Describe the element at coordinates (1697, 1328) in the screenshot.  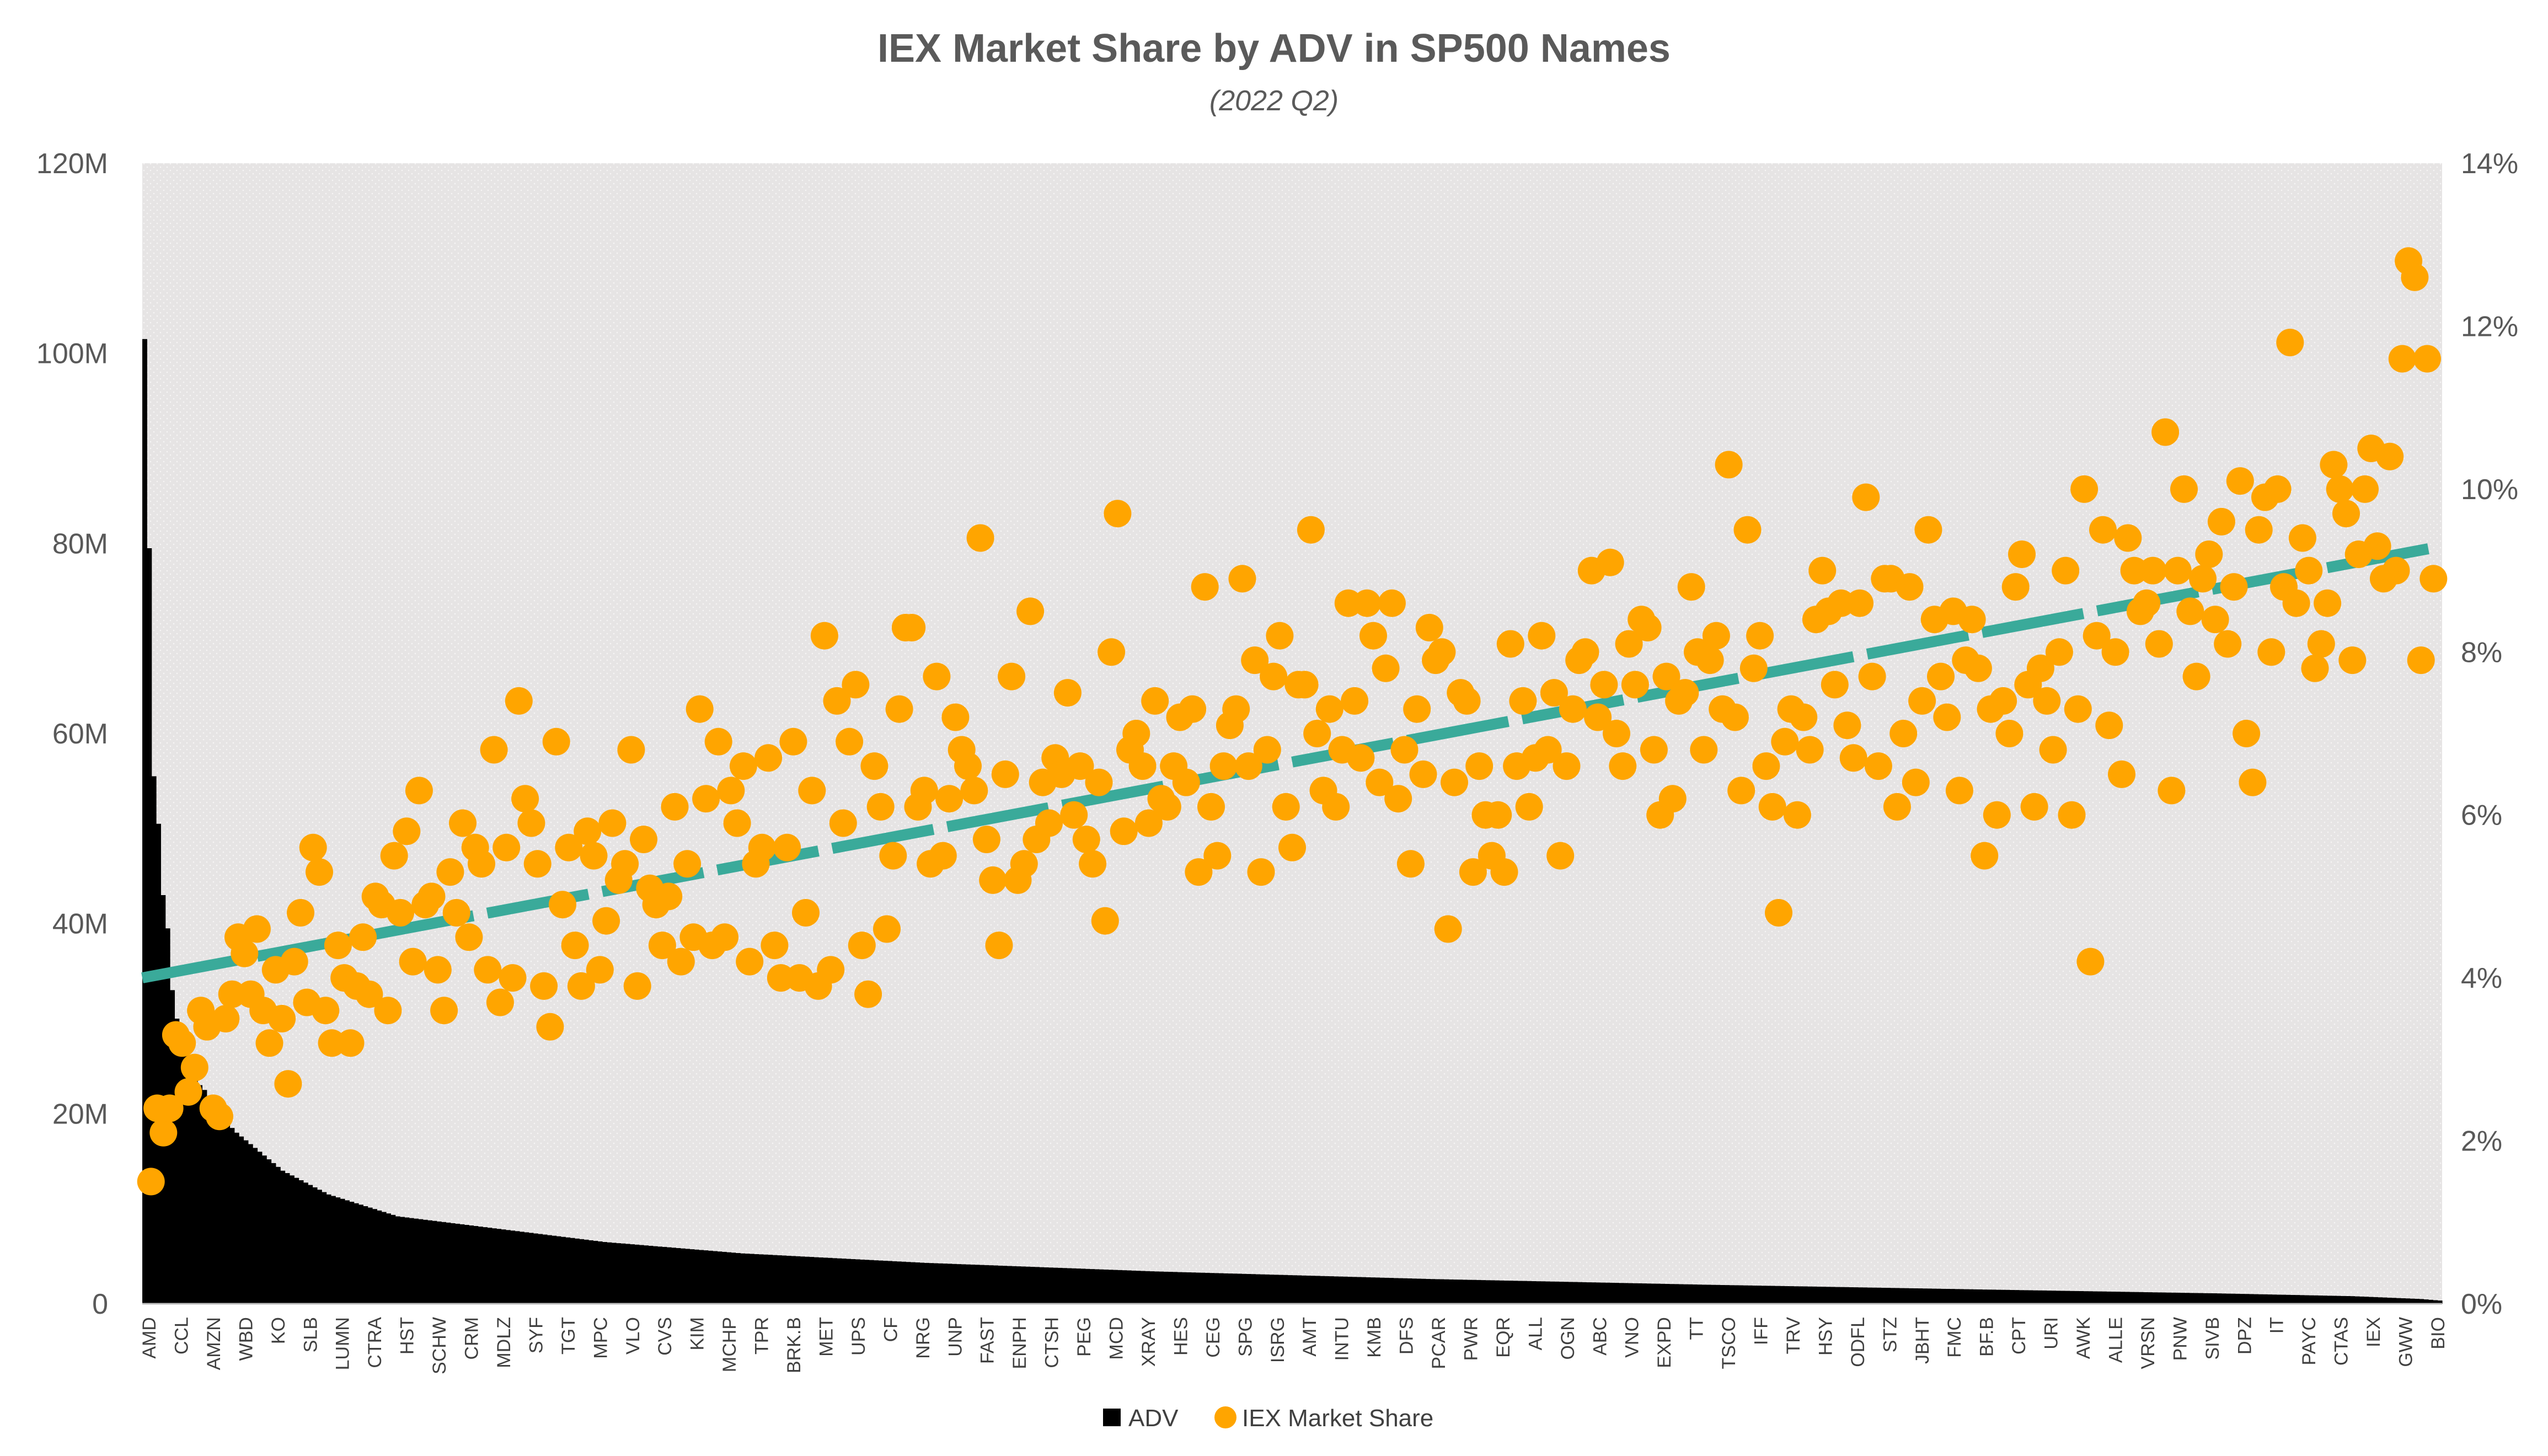
I see `category-label: TT` at that location.